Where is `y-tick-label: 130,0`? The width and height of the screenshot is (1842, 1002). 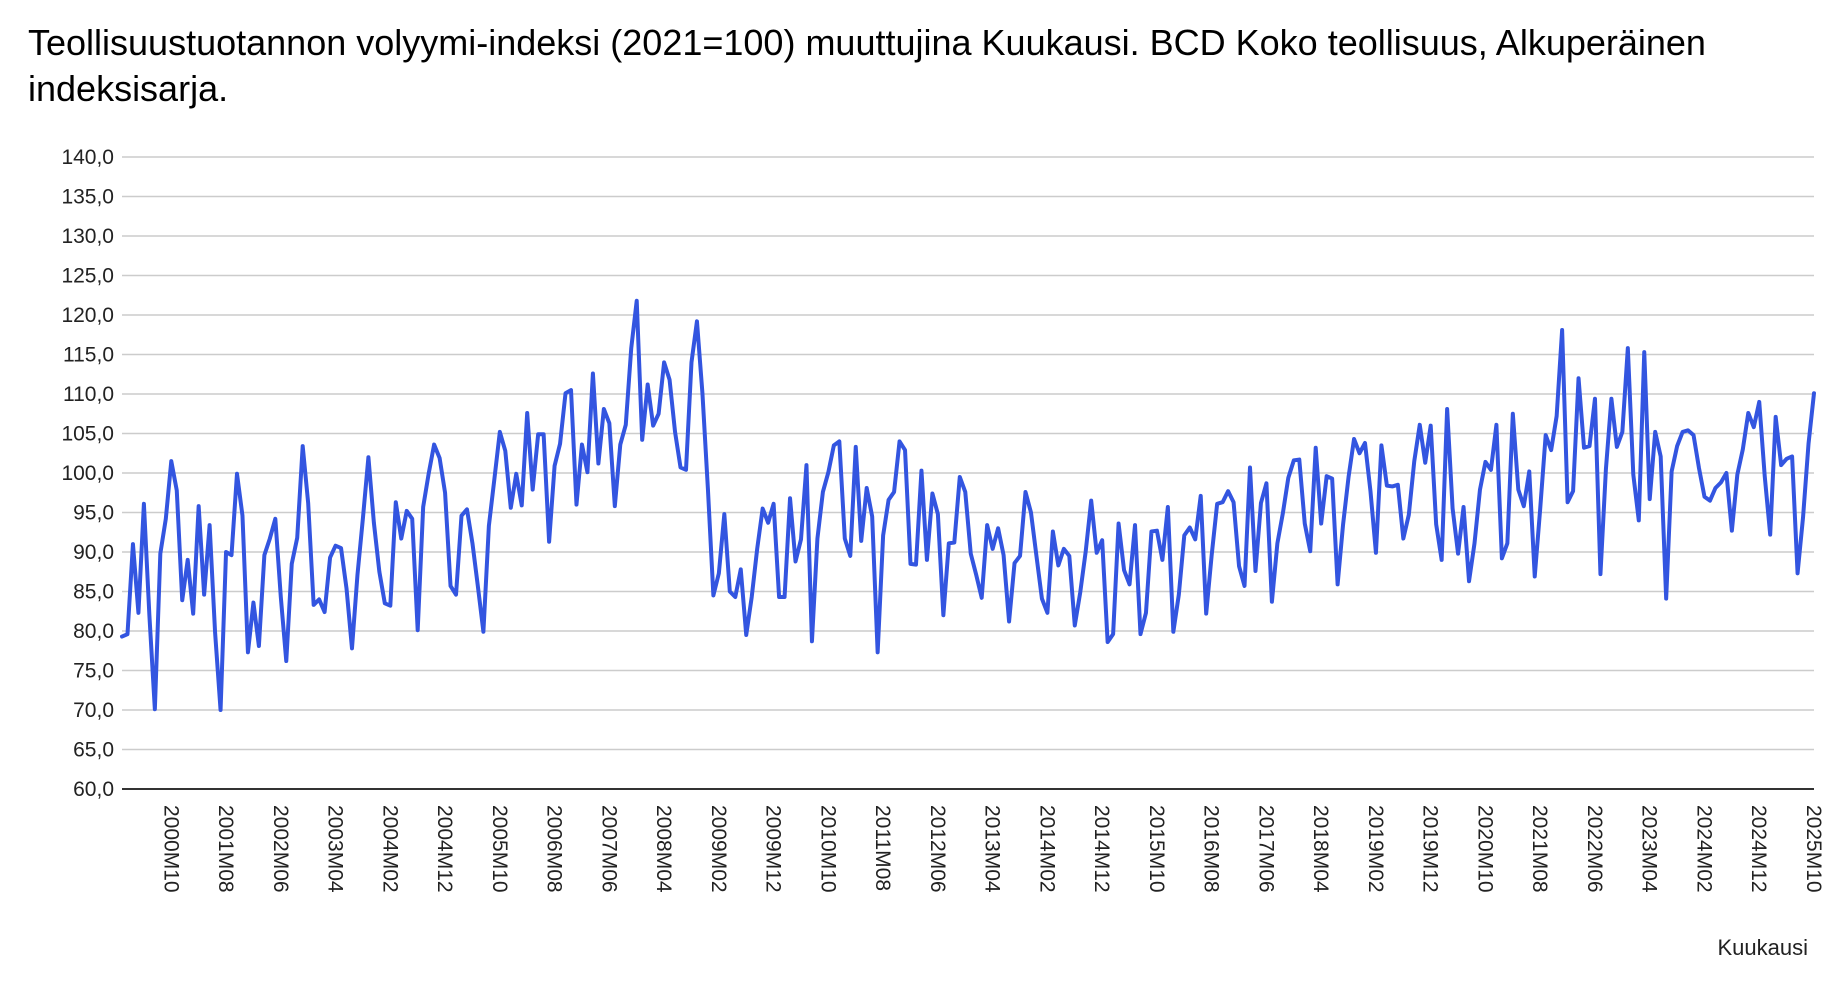
y-tick-label: 130,0 is located at coordinates (87, 236).